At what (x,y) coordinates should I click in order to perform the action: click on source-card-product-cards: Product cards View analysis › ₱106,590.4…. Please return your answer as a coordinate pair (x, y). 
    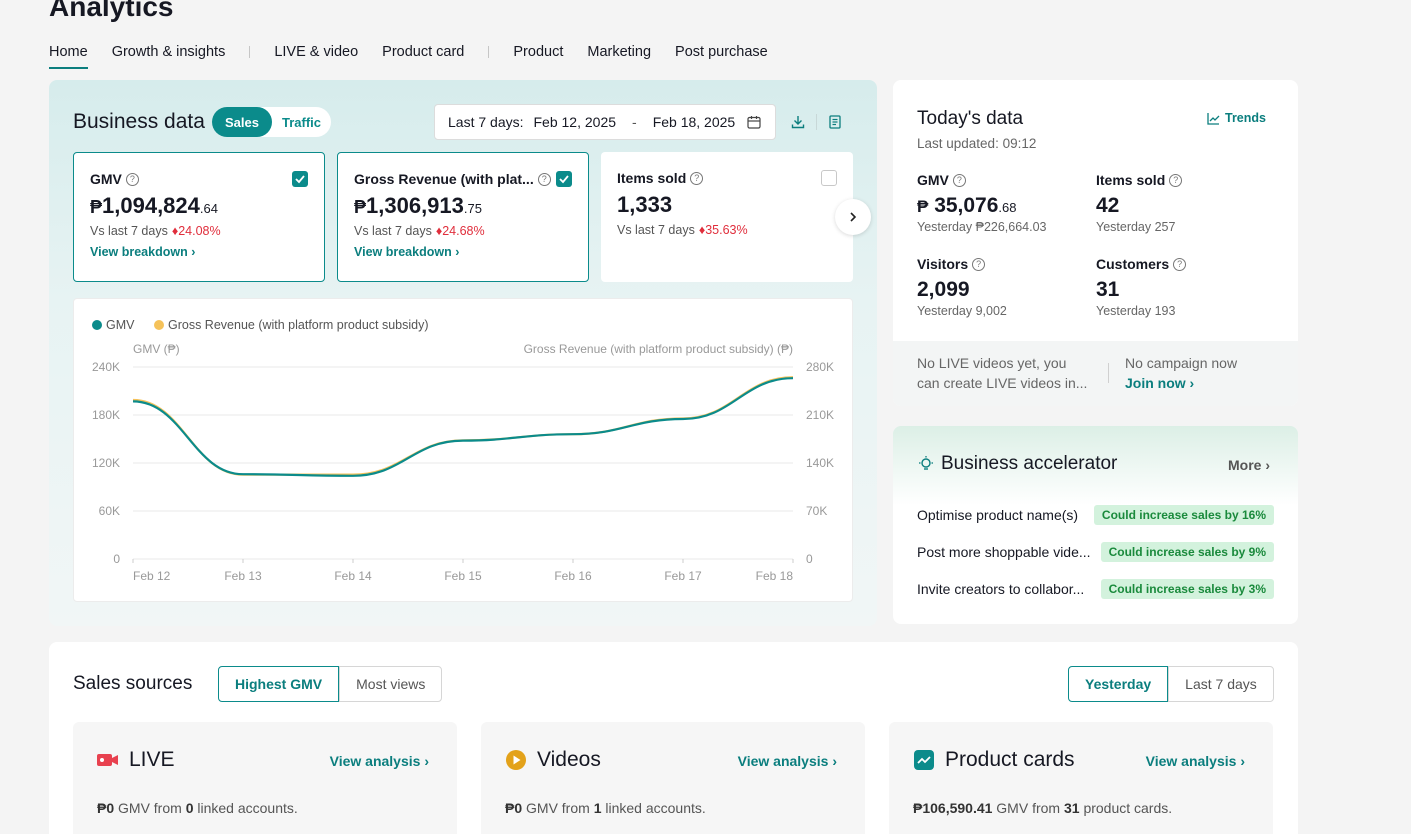
    Looking at the image, I should click on (1081, 778).